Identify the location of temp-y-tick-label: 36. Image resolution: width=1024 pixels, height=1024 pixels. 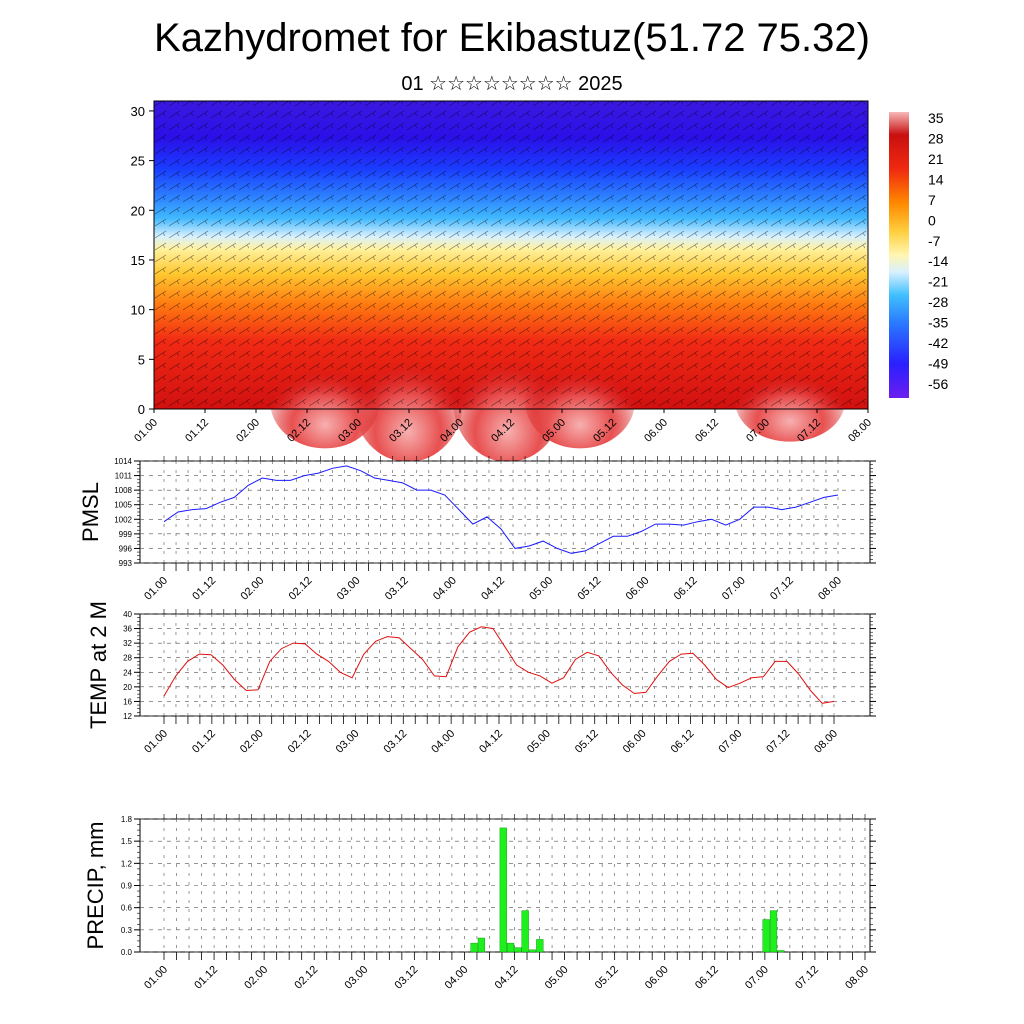
(127, 629).